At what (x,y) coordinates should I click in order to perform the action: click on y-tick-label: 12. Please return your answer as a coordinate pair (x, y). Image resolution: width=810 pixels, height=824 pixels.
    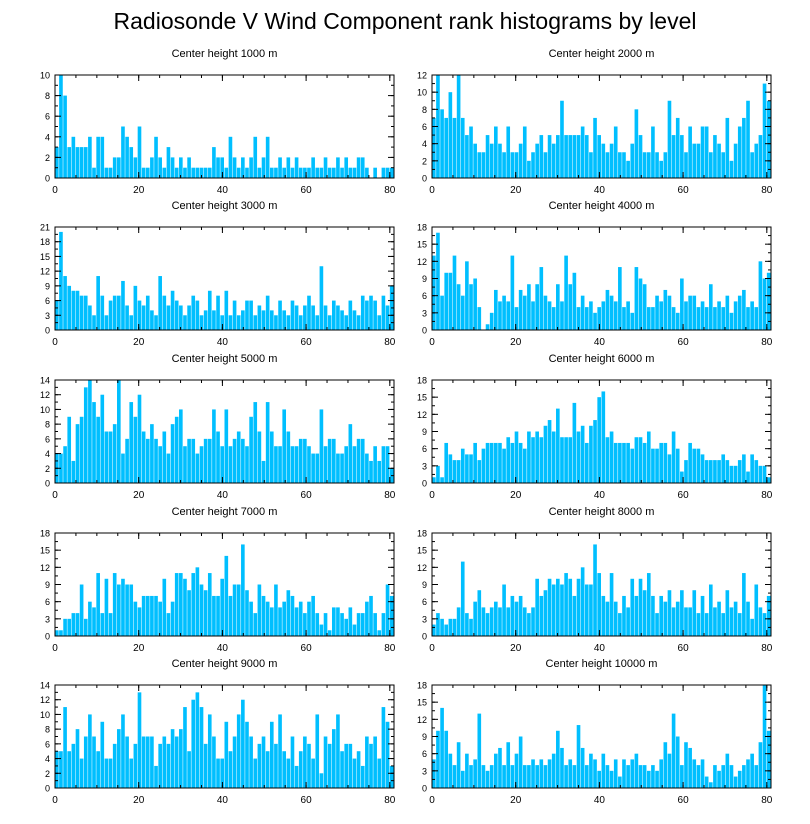
    Looking at the image, I should click on (422, 76).